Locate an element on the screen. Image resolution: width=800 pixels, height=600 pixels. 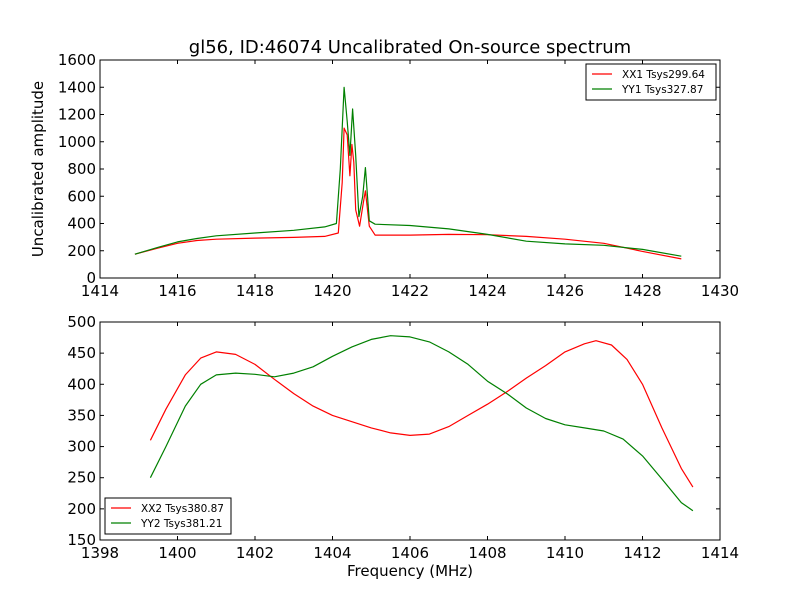
top-x-tick-label: 1414 is located at coordinates (100, 291).